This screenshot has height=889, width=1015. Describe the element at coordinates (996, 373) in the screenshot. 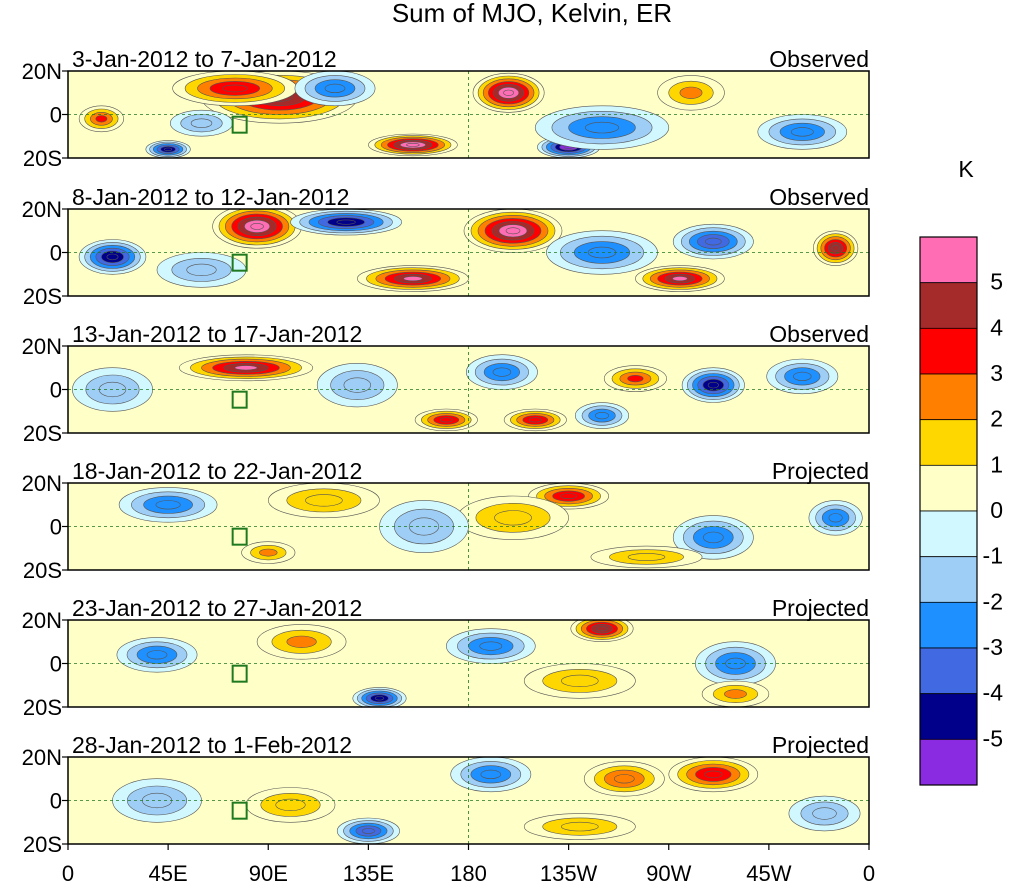

I see `colorbar-label: 3` at that location.